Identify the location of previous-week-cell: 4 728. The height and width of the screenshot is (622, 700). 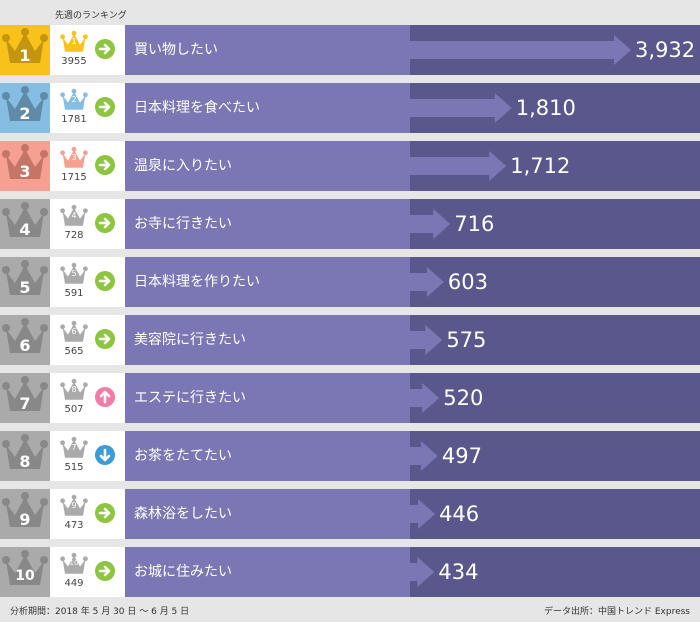
(87, 224).